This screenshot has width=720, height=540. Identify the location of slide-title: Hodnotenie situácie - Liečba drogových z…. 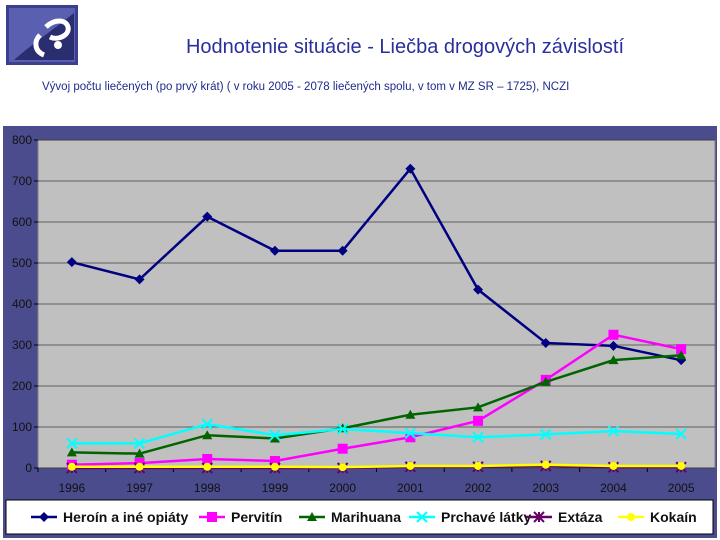
(405, 47).